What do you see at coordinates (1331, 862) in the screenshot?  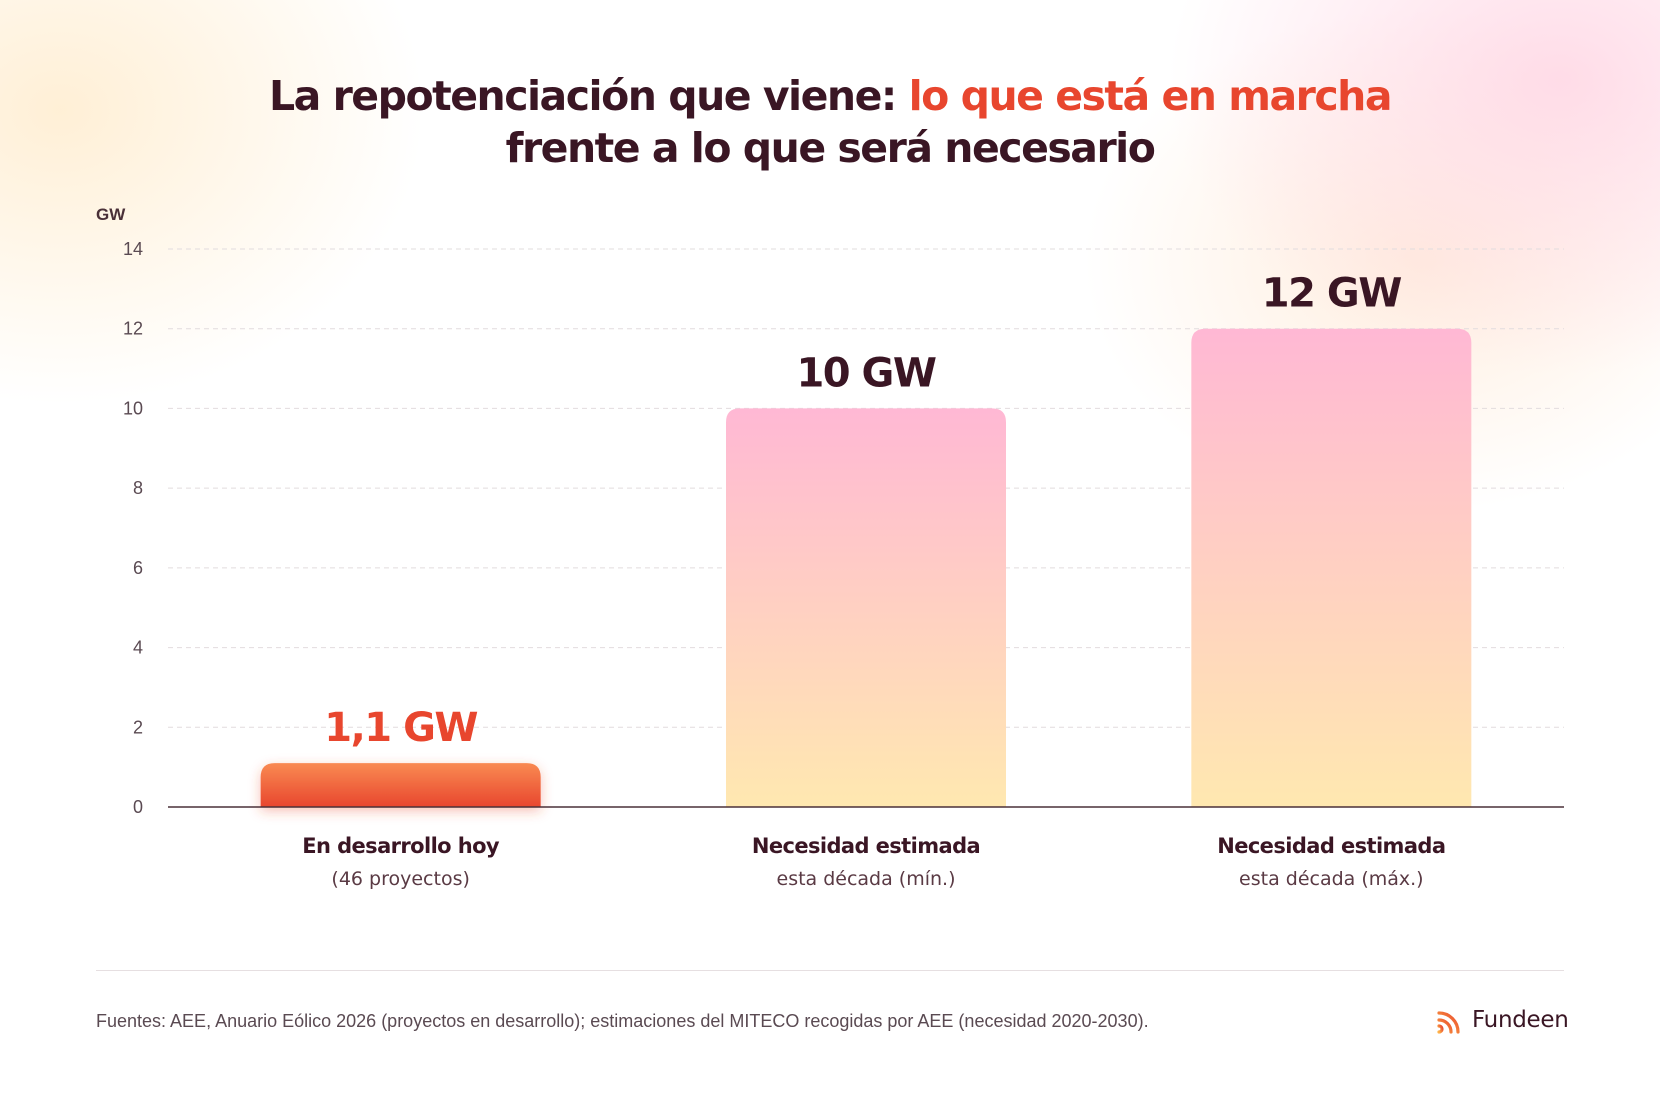 I see `category-label-3: Necesidad estimada esta década (máx.)` at bounding box center [1331, 862].